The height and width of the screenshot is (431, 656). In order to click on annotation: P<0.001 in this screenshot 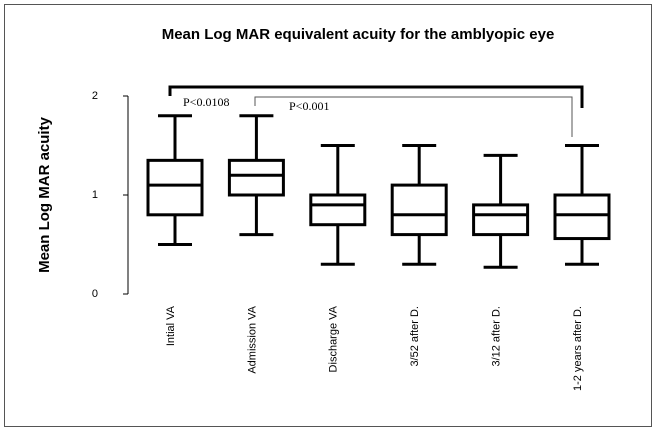, I will do `click(309, 106)`.